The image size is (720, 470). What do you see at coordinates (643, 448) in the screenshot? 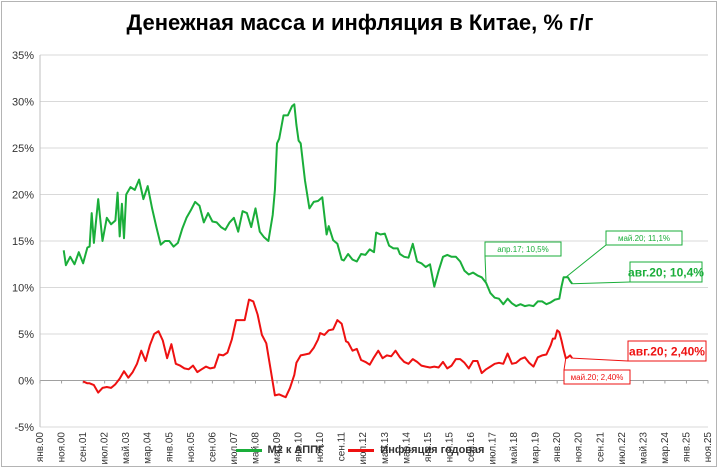
I see `x-tick-label: май.23` at bounding box center [643, 448].